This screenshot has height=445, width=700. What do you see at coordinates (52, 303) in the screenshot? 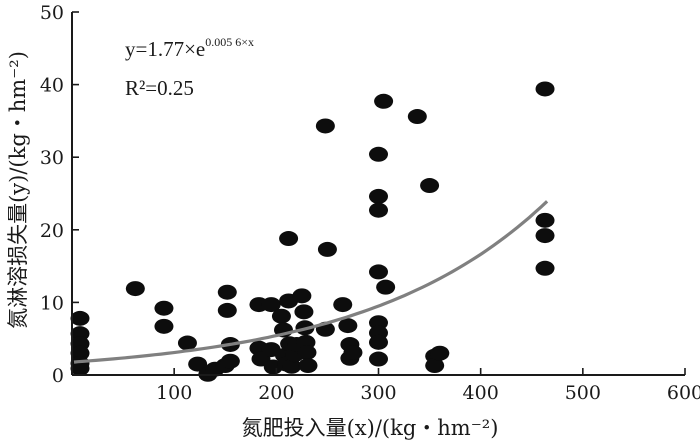
I see `y-tick-label: 10` at bounding box center [52, 303].